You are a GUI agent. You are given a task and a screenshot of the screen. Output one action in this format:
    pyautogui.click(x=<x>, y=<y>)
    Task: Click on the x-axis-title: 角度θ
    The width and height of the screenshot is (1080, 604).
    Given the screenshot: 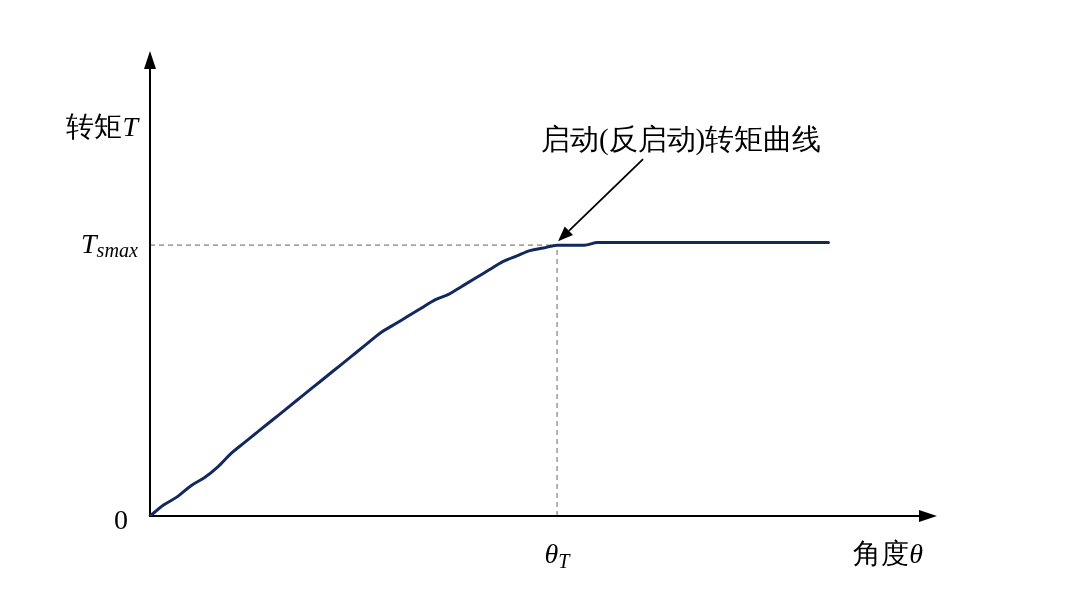 What is the action you would take?
    pyautogui.click(x=888, y=554)
    